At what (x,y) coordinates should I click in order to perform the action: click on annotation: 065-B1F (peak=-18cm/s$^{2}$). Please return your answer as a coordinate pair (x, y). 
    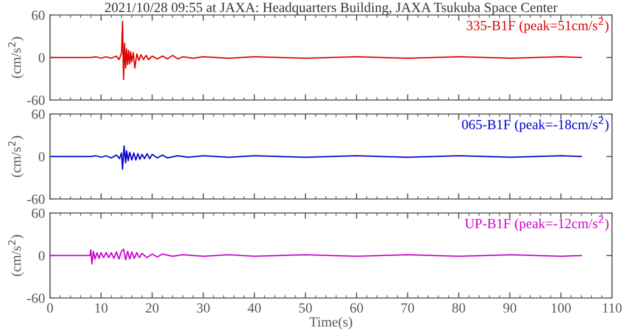
    Looking at the image, I should click on (535, 124).